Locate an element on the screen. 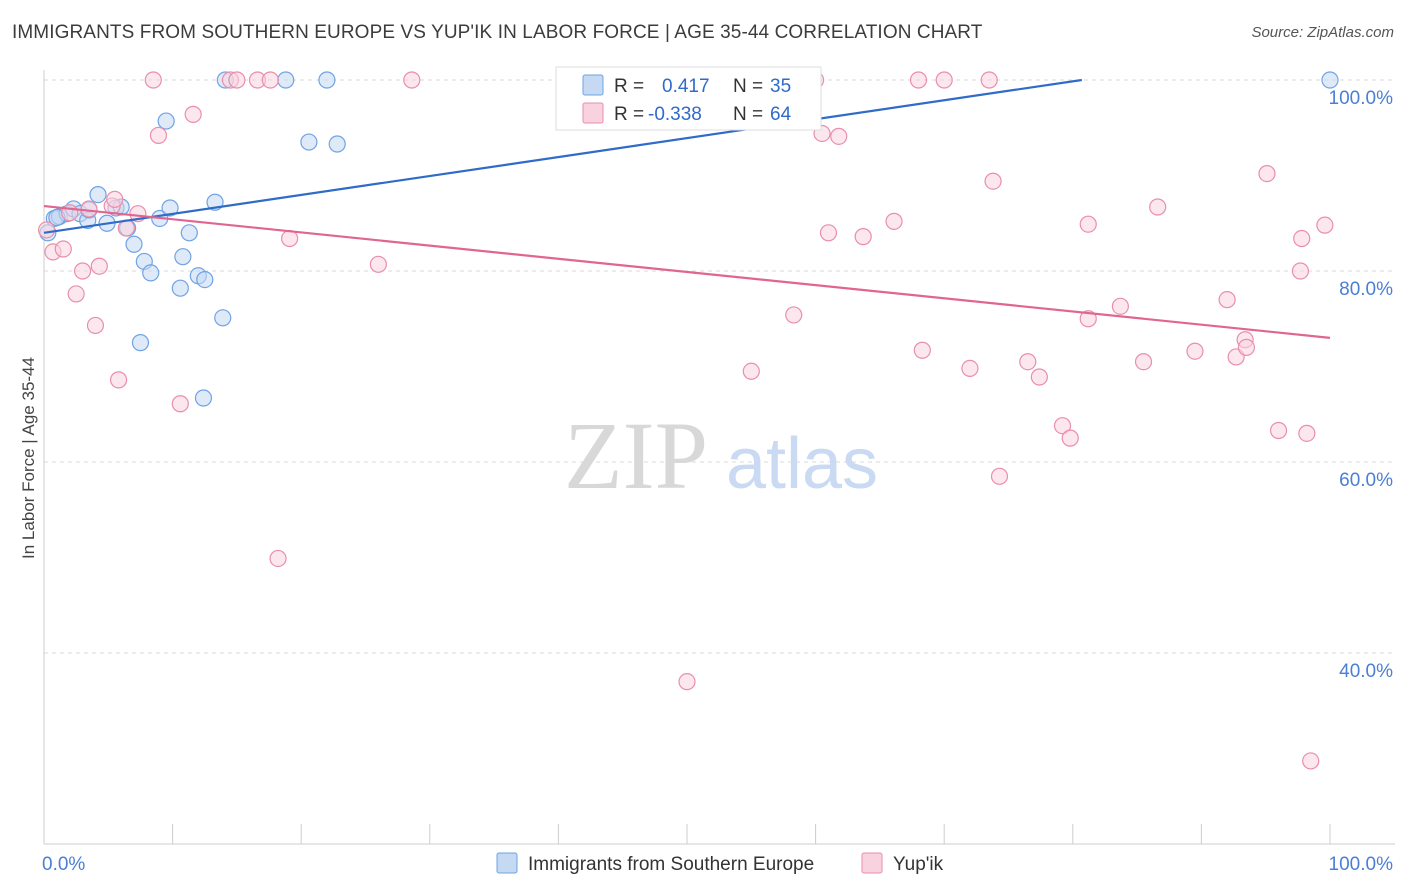  series-legend: Immigrants from Southern Europe Yup'ik is located at coordinates (720, 863).